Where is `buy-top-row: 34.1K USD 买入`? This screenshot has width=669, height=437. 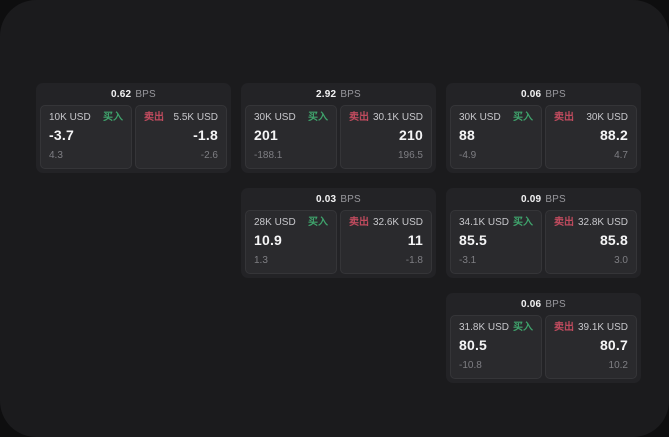
buy-top-row: 34.1K USD 买入 is located at coordinates (496, 222).